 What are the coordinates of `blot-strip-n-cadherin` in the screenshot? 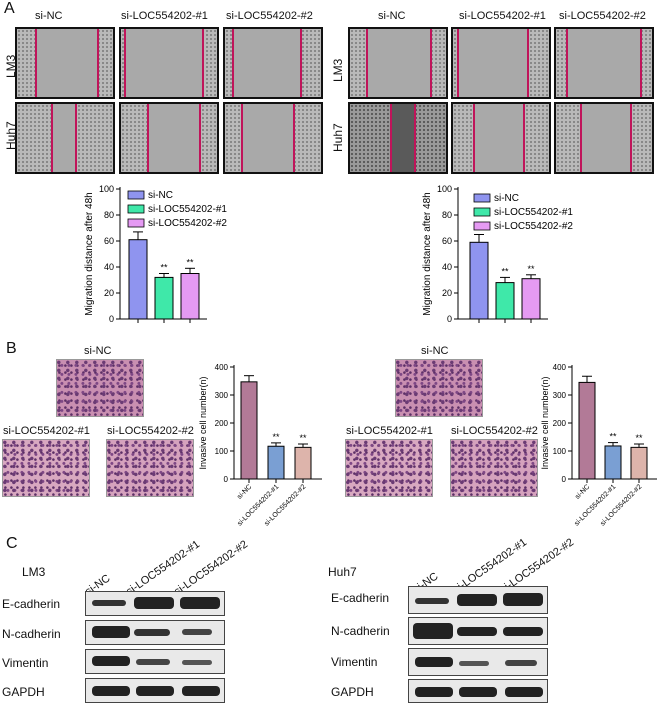 It's located at (155, 632).